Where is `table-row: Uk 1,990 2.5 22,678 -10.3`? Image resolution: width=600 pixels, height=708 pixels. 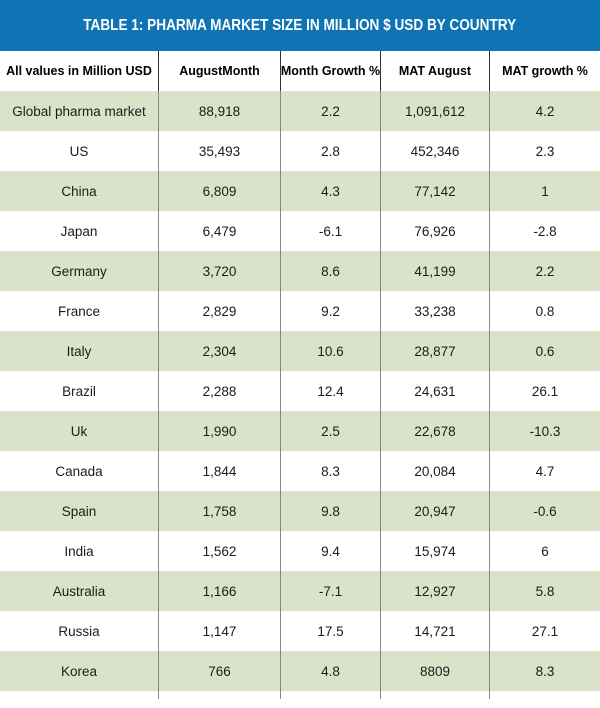 table-row: Uk 1,990 2.5 22,678 -10.3 is located at coordinates (300, 431).